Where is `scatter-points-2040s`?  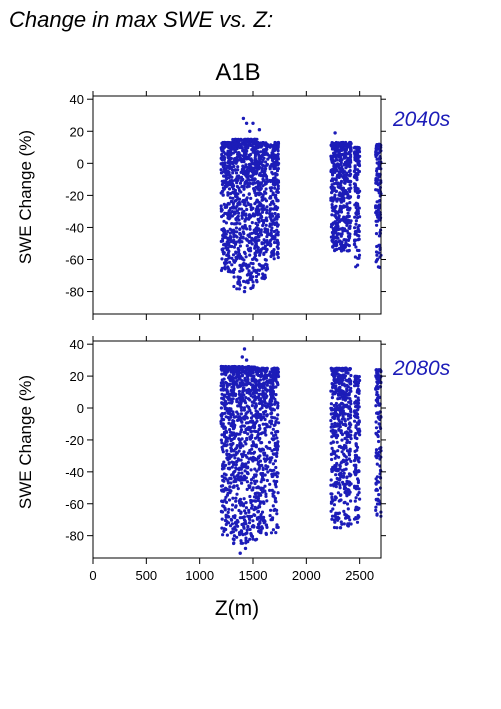 scatter-points-2040s is located at coordinates (301, 205).